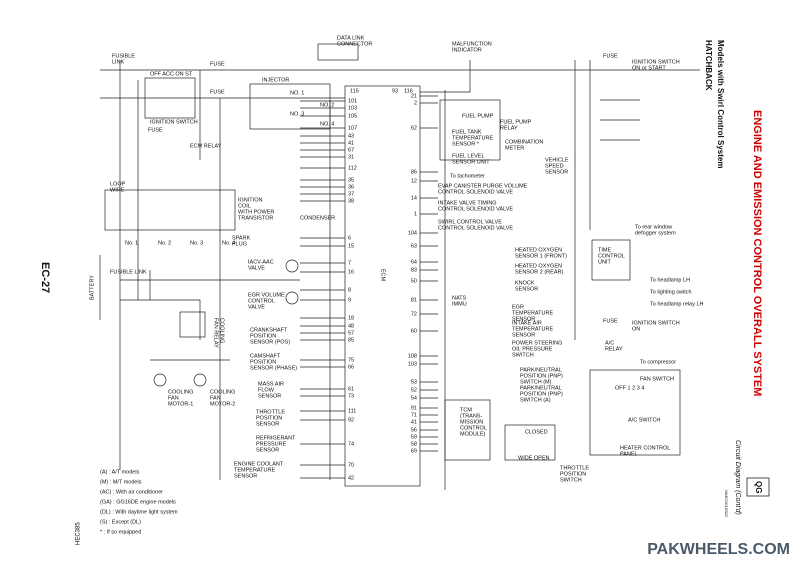 This screenshot has width=800, height=566. What do you see at coordinates (266, 295) in the screenshot?
I see `component-label: EGR VOLUME` at bounding box center [266, 295].